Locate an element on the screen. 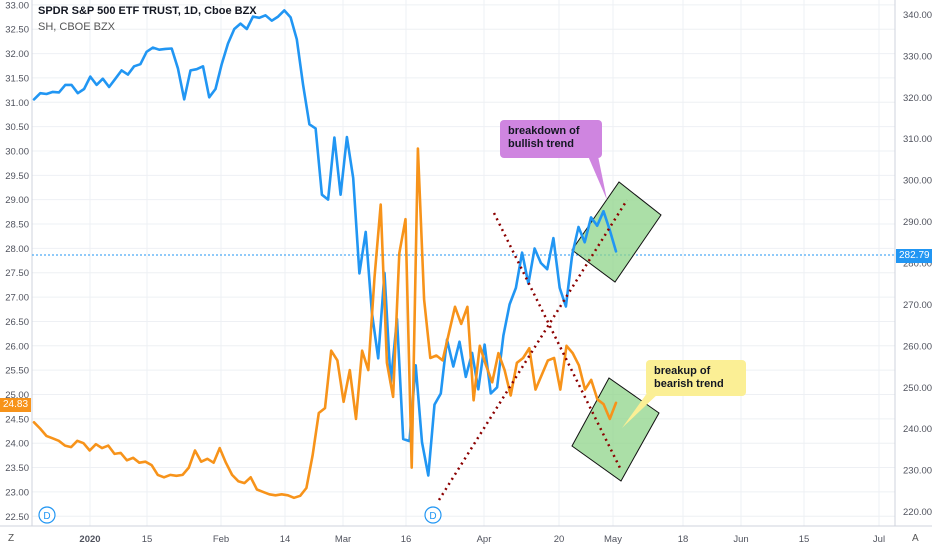  highlight-boxes is located at coordinates (616, 331).